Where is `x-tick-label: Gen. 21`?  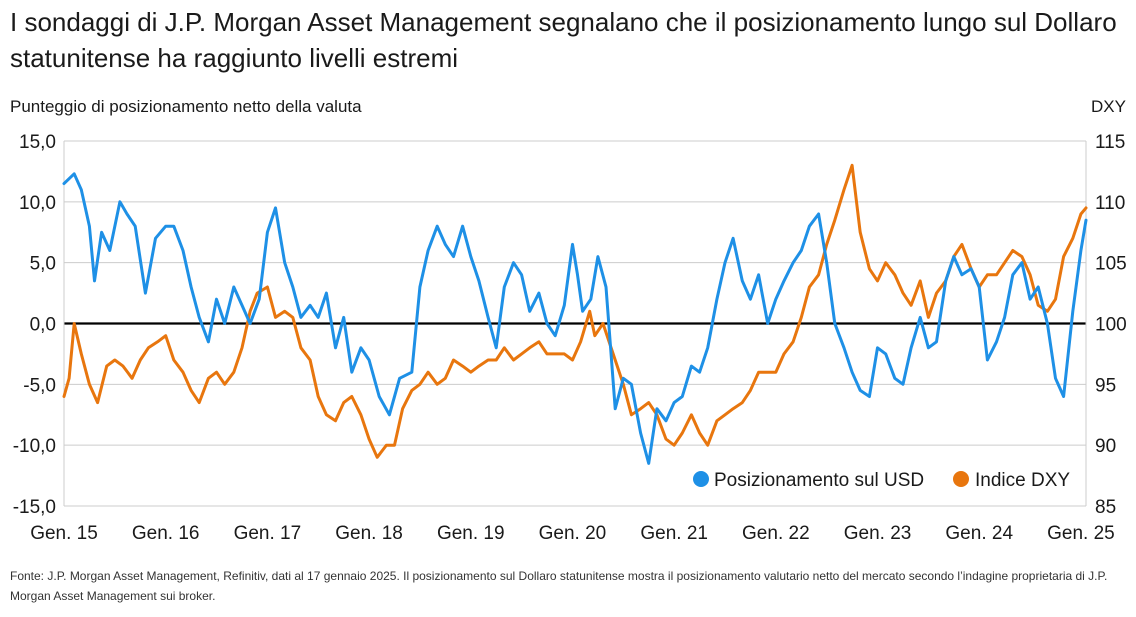
x-tick-label: Gen. 21 is located at coordinates (674, 533).